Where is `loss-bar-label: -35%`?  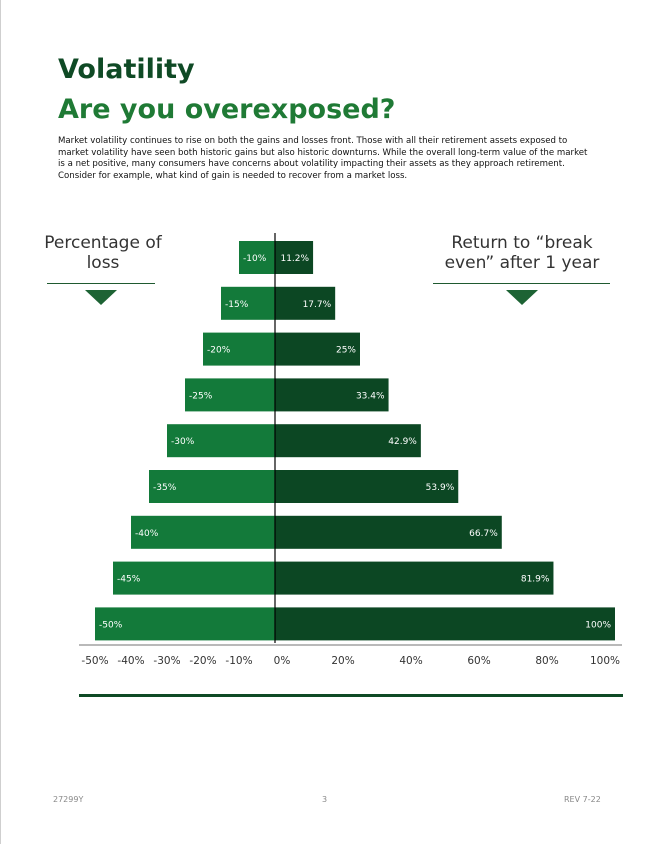 loss-bar-label: -35% is located at coordinates (165, 488).